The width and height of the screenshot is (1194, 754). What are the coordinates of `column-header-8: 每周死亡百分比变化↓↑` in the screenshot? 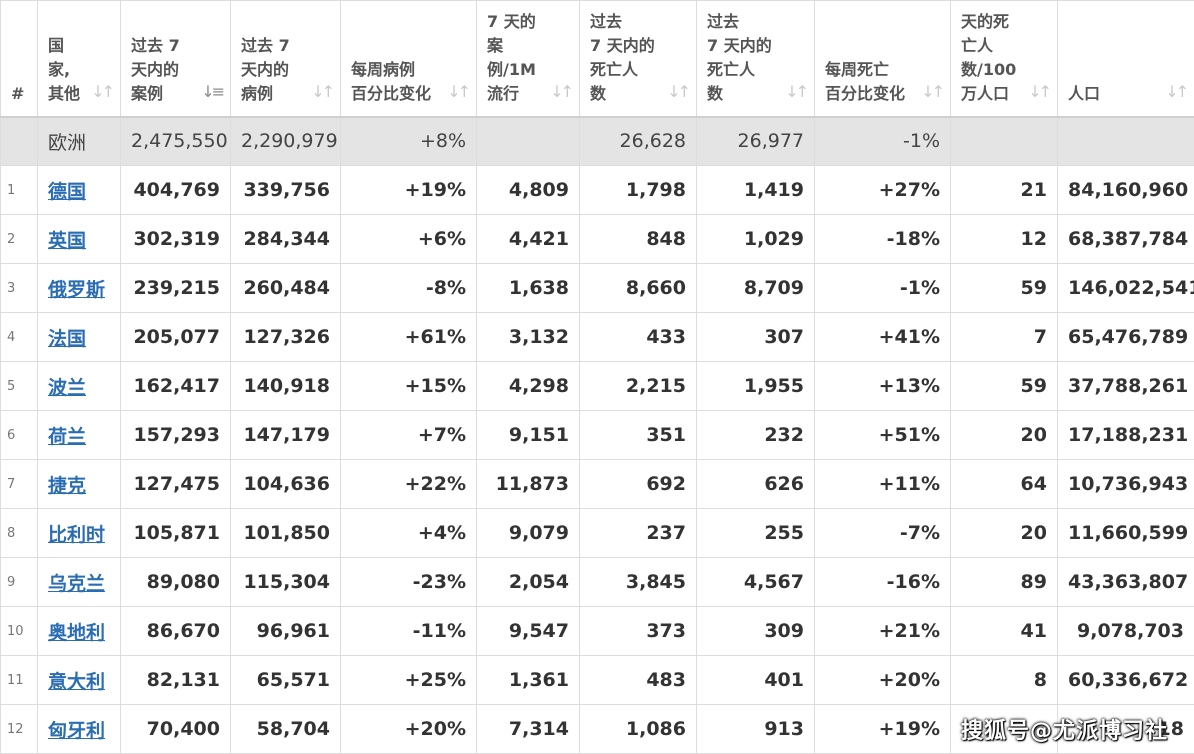 It's located at (883, 59).